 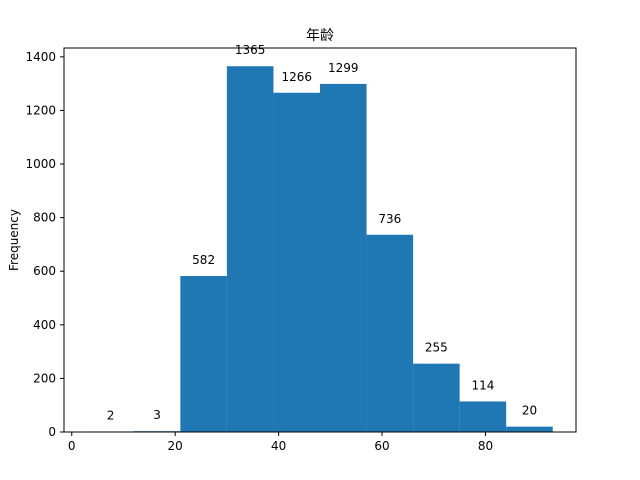 I want to click on x-tick-label: 0, so click(x=72, y=446).